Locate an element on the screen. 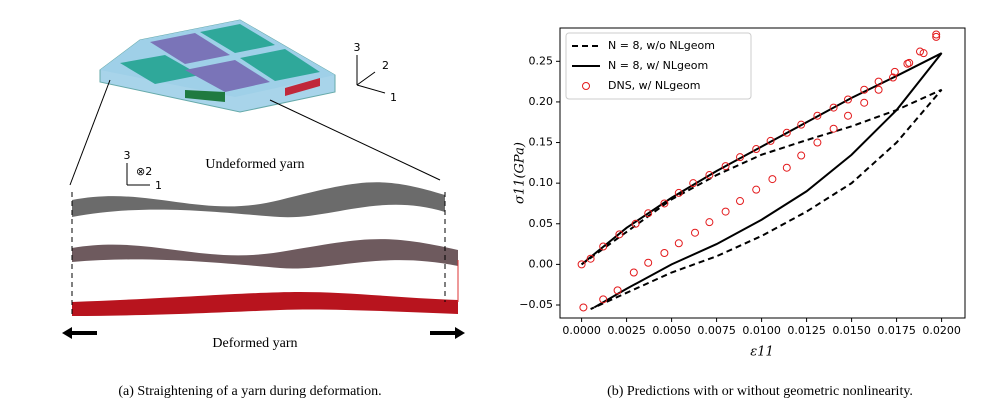 This screenshot has width=998, height=407. x-tick-label: 0.0200 is located at coordinates (941, 330).